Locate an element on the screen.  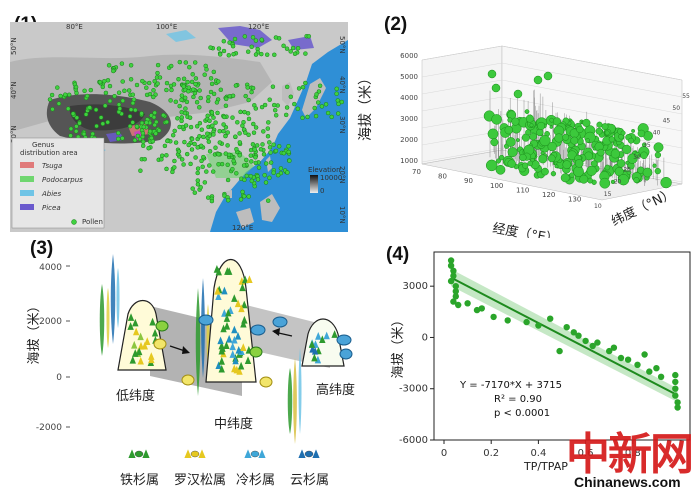
z-tick: 3000 is located at coordinates (409, 119).